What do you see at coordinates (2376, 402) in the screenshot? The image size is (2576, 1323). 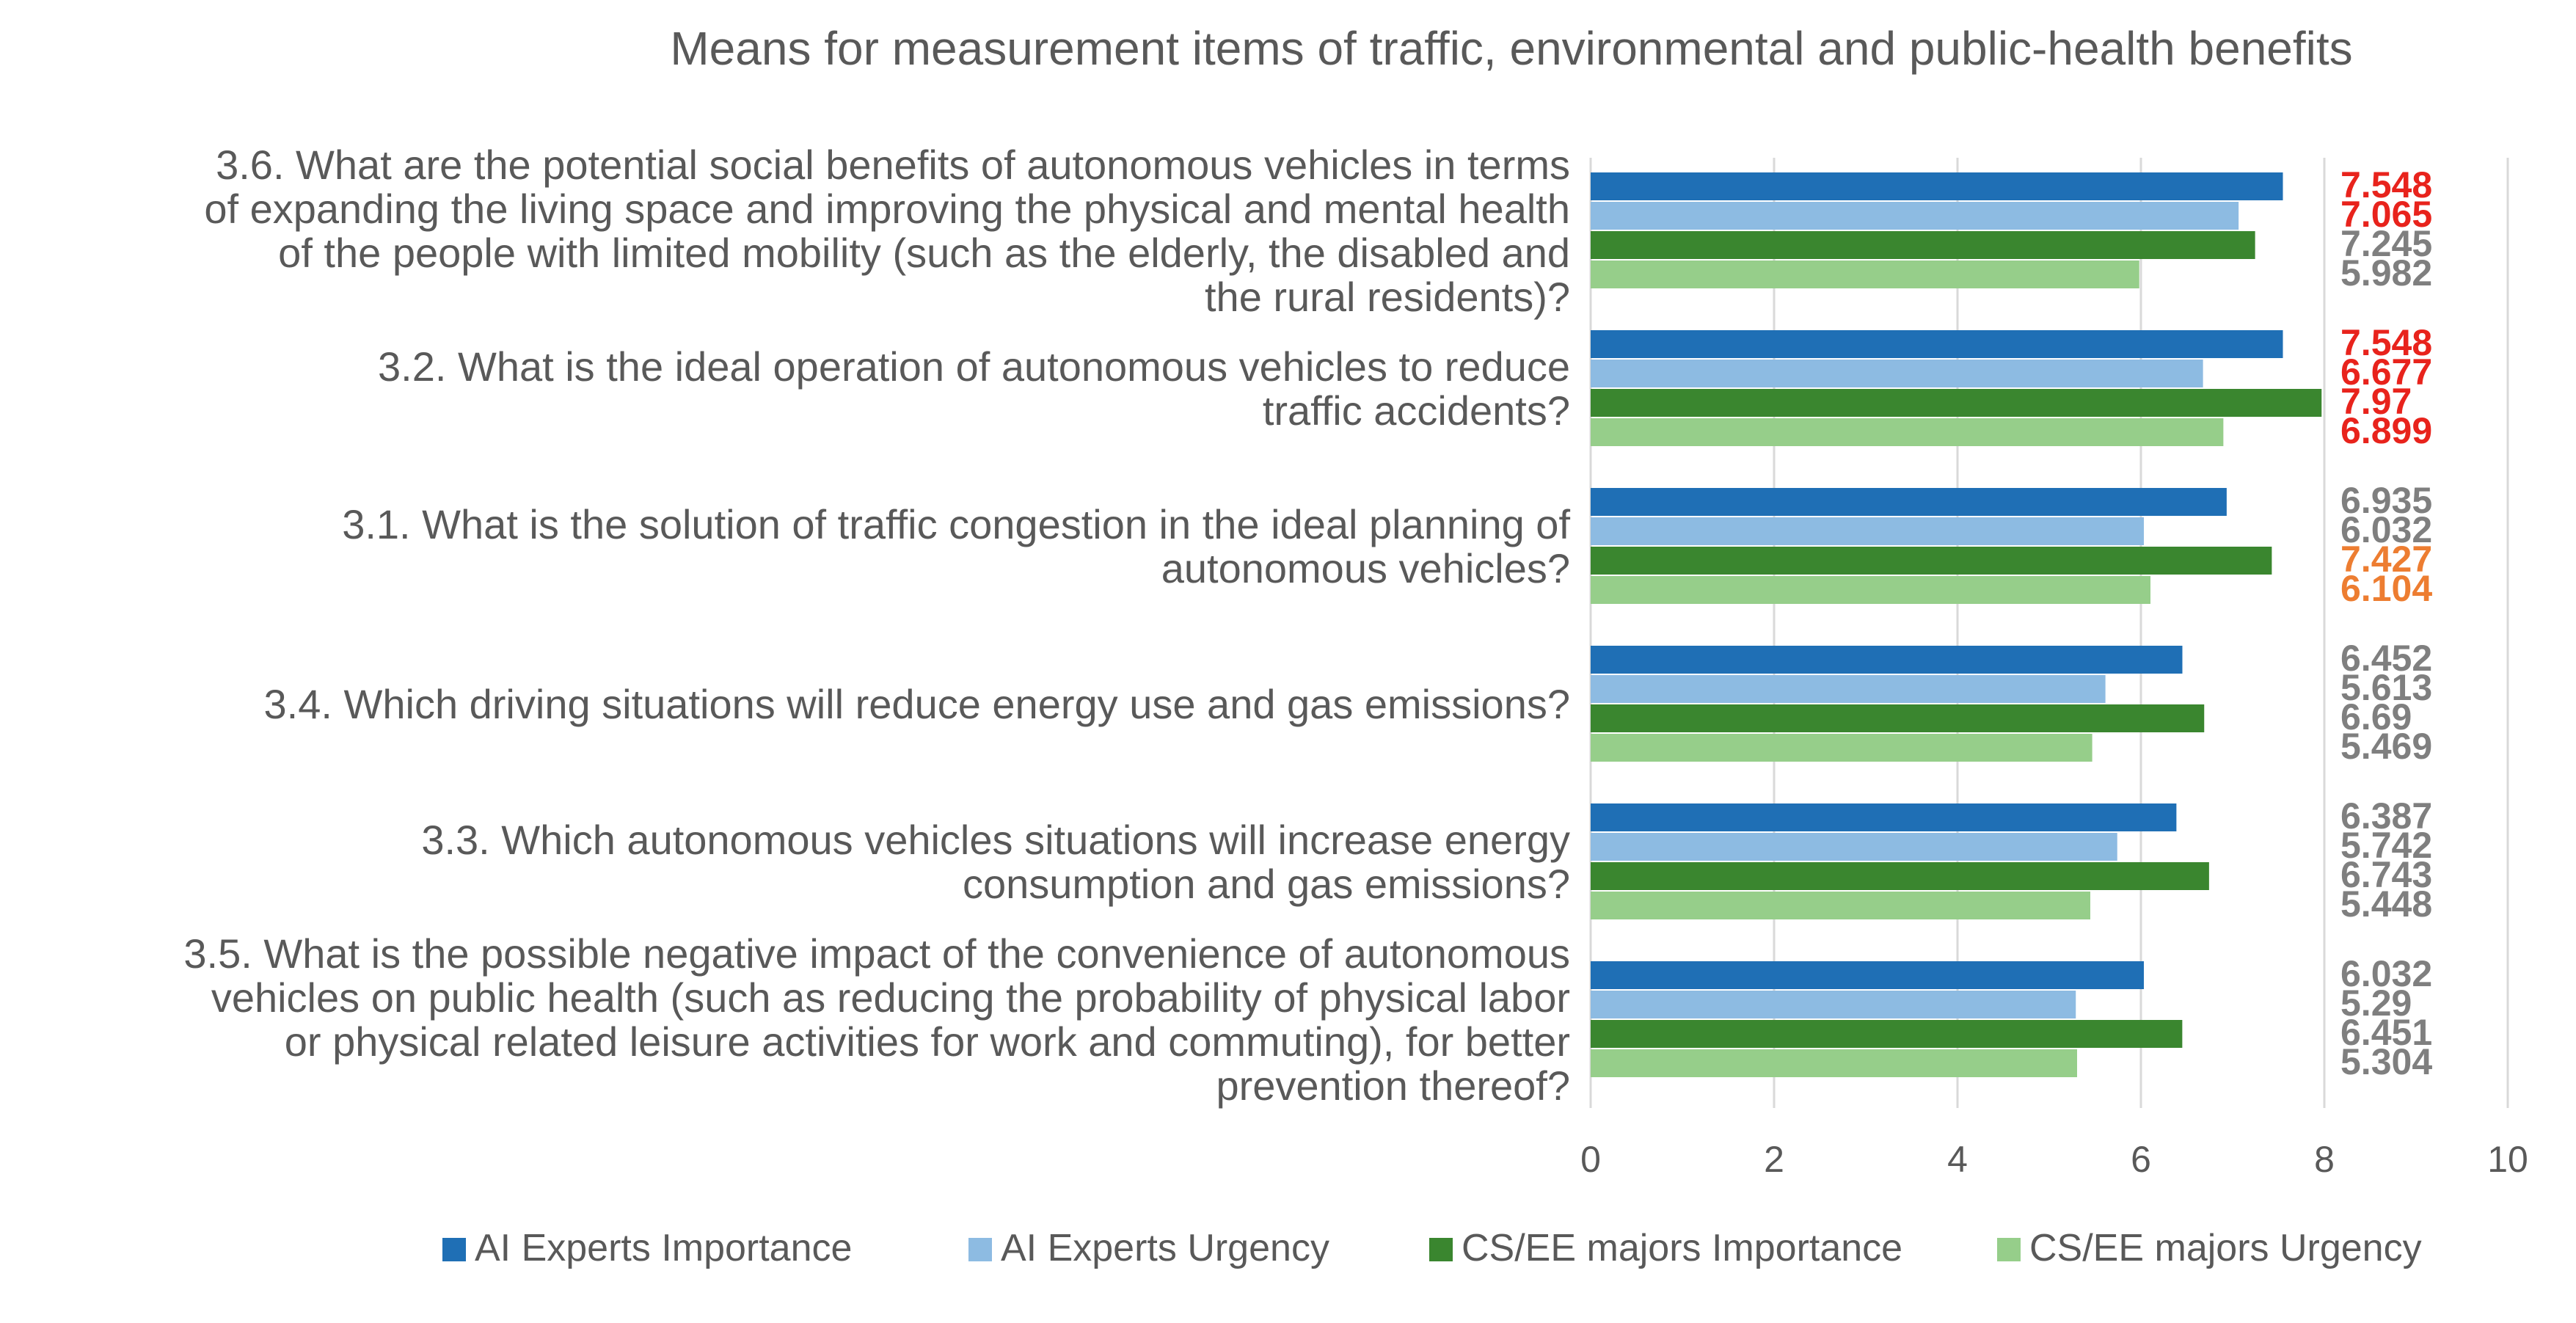 I see `data-label: 7.97` at bounding box center [2376, 402].